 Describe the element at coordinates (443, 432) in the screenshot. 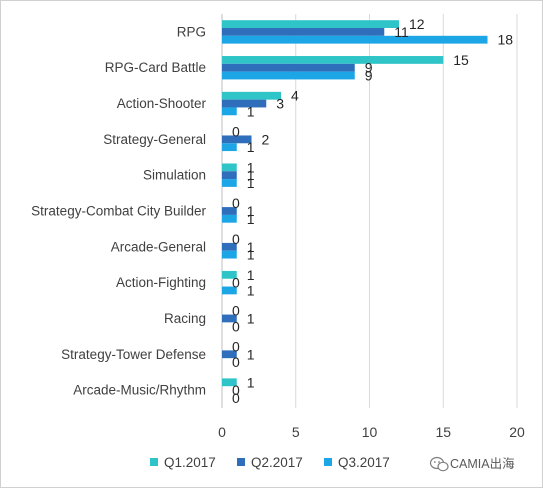

I see `x-tick-label: 15` at that location.